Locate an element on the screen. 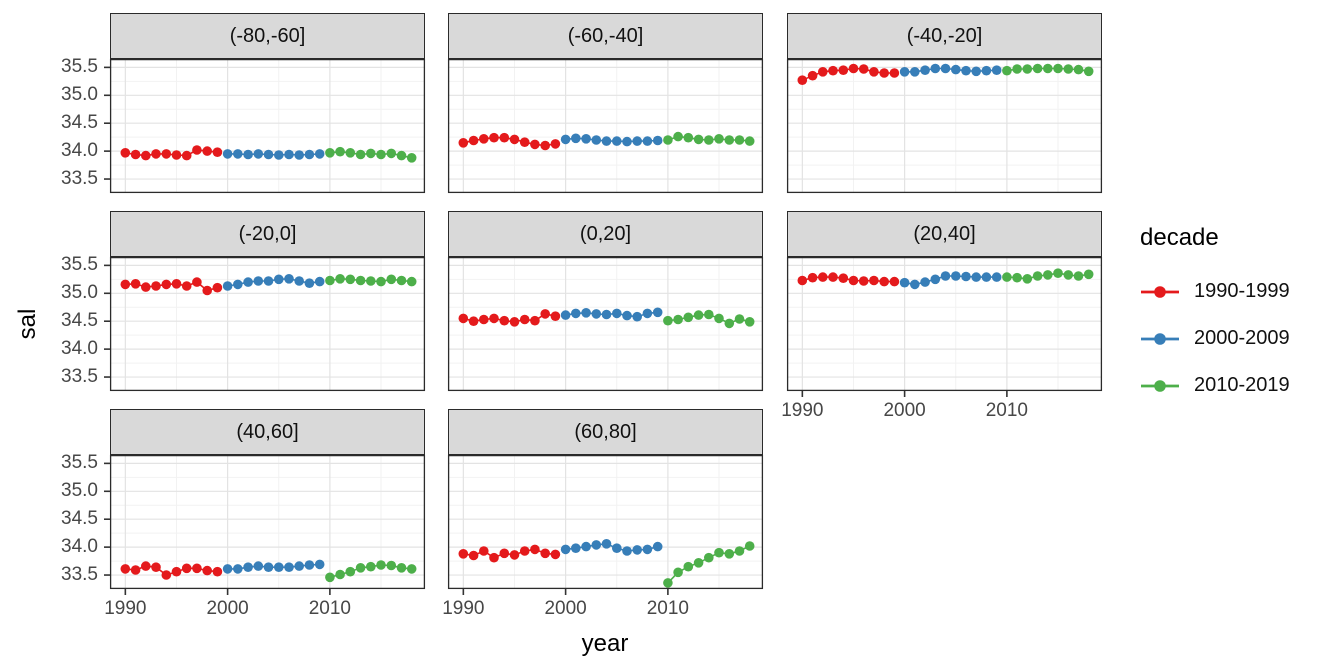  series-line-2000-2009 is located at coordinates (273, 566).